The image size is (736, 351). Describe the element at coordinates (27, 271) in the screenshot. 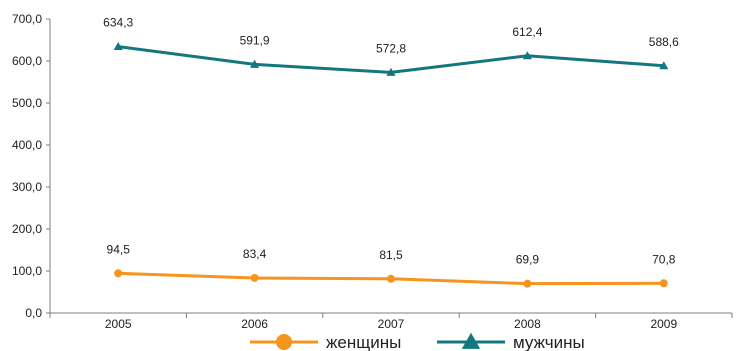

I see `y-tick-label: 100,0` at that location.